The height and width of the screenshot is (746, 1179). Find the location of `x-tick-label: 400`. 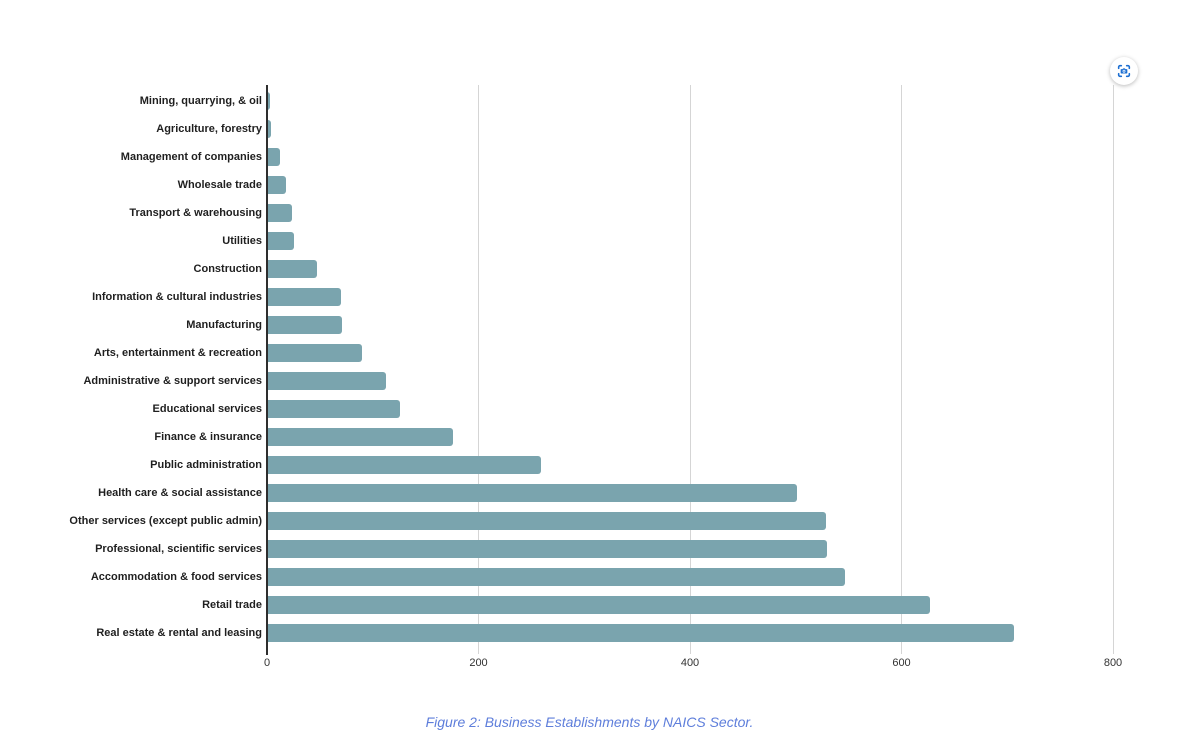

x-tick-label: 400 is located at coordinates (690, 663).